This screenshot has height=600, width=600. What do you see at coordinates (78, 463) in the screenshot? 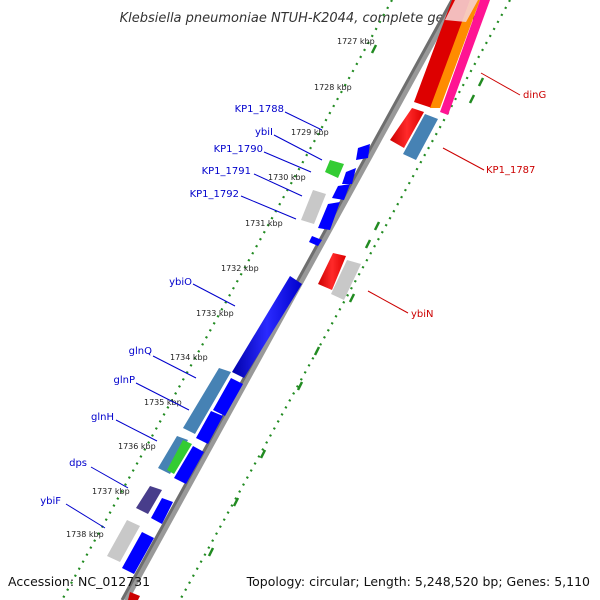
I see `gene-label: dps` at bounding box center [78, 463].